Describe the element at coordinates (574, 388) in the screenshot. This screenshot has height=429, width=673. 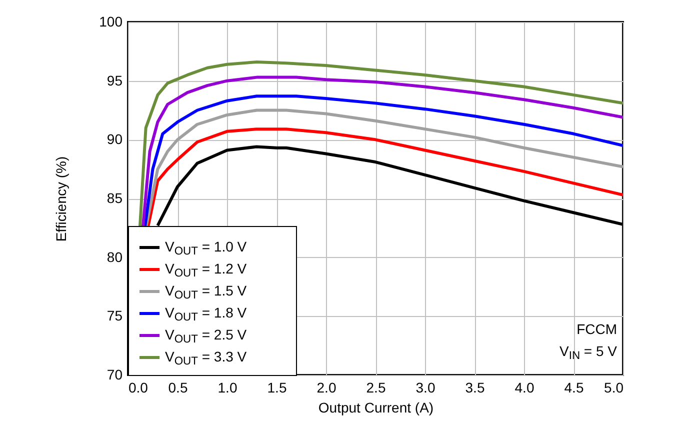
I see `x-tick-label: 4.5` at that location.